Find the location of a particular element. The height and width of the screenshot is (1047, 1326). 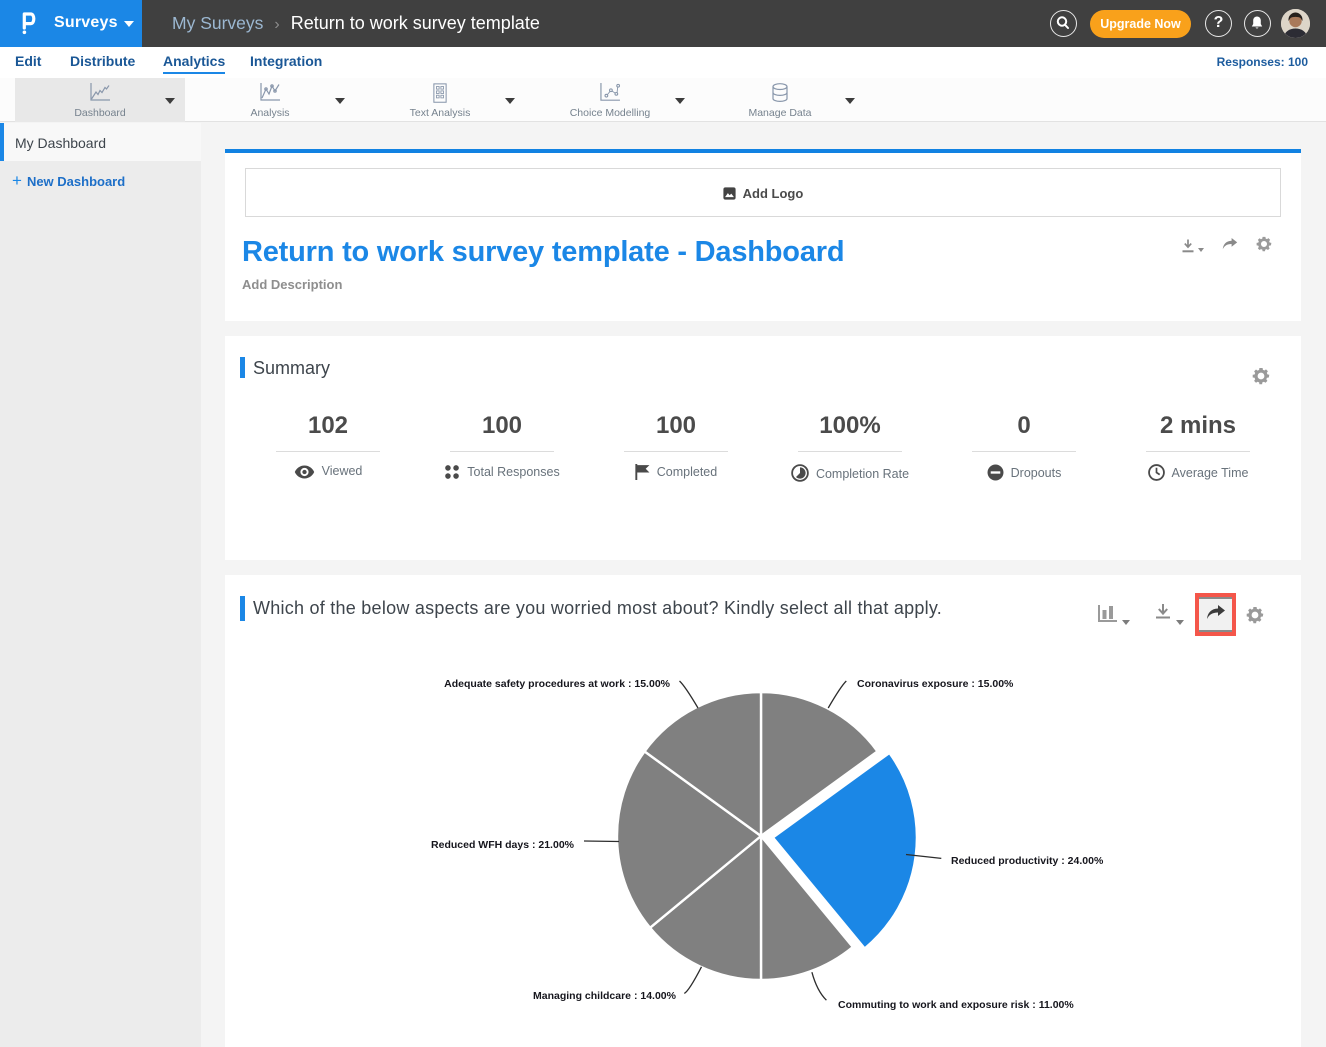

svg-text: Reduced WFH days : 21.00% is located at coordinates (503, 845).